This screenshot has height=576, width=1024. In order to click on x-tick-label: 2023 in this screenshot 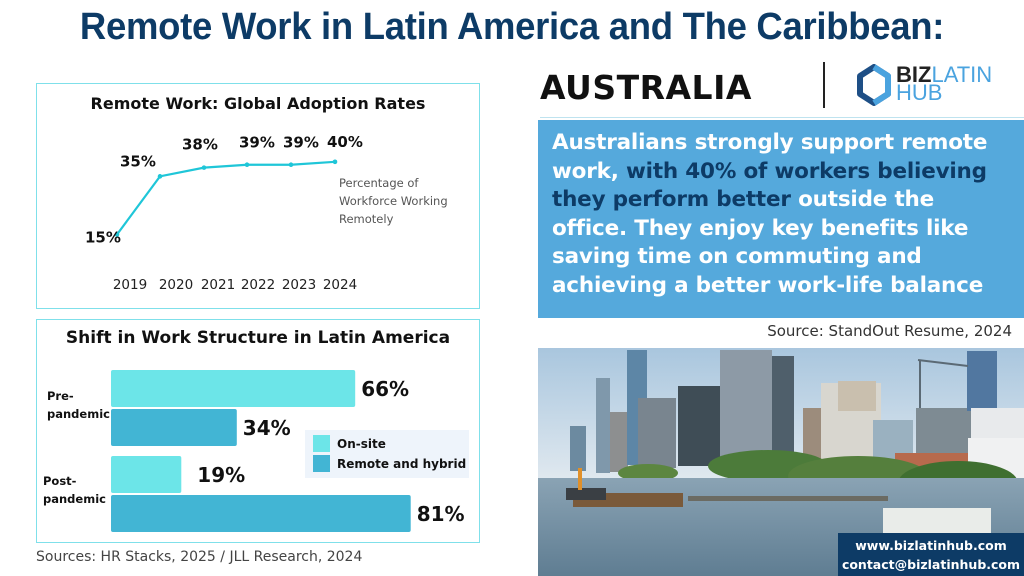, I will do `click(299, 285)`.